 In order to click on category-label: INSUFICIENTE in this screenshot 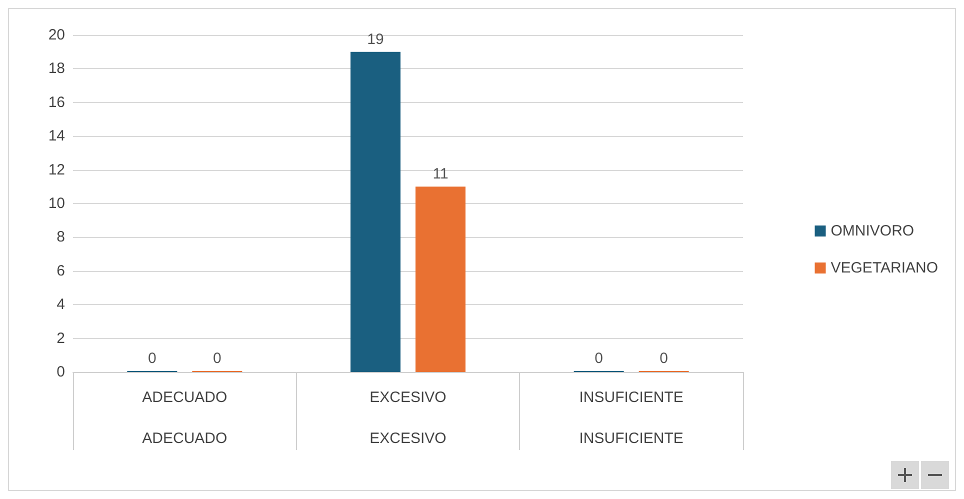, I will do `click(631, 438)`.